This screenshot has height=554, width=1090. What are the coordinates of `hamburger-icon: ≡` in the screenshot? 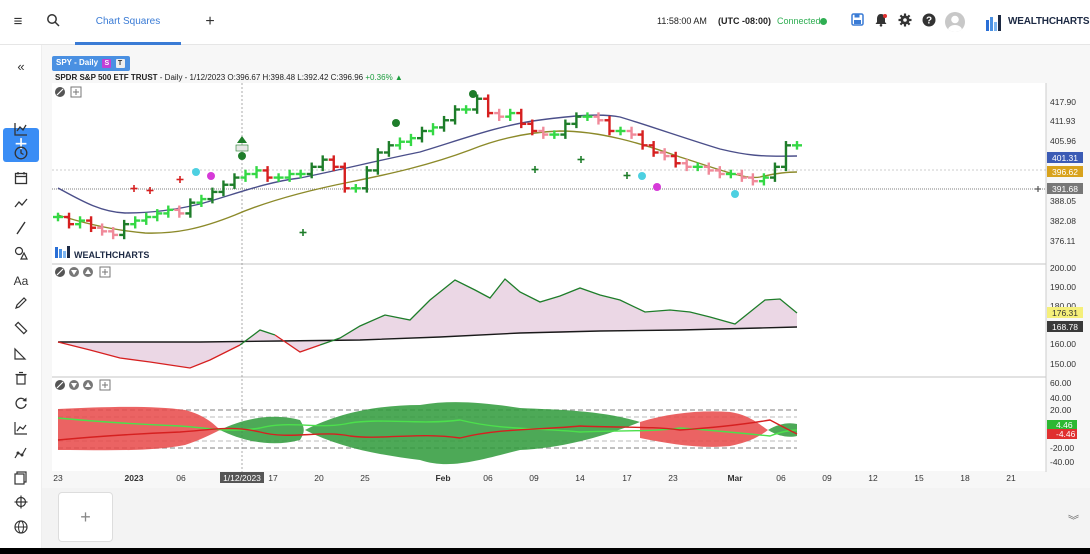 It's located at (18, 21).